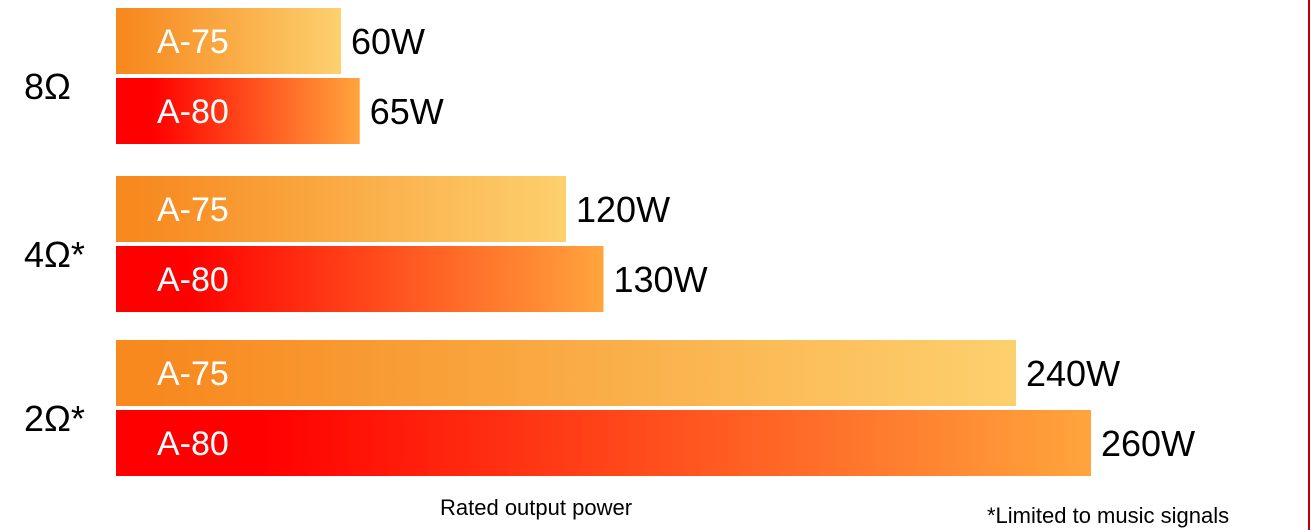  I want to click on value-label: 260W, so click(1148, 443).